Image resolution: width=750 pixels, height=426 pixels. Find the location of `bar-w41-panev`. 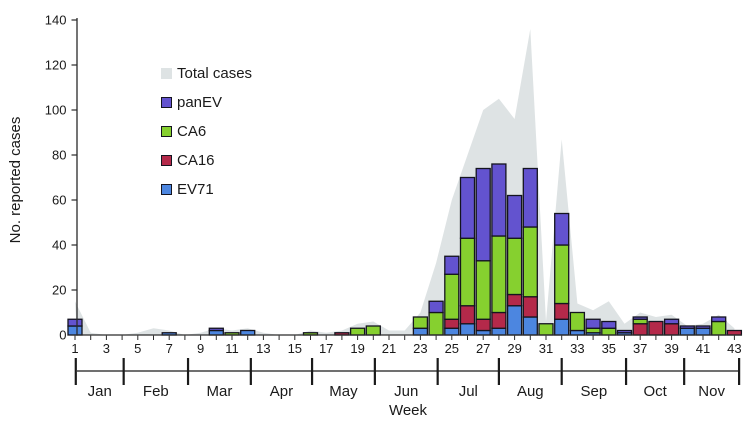

bar-w41-panev is located at coordinates (703, 327).